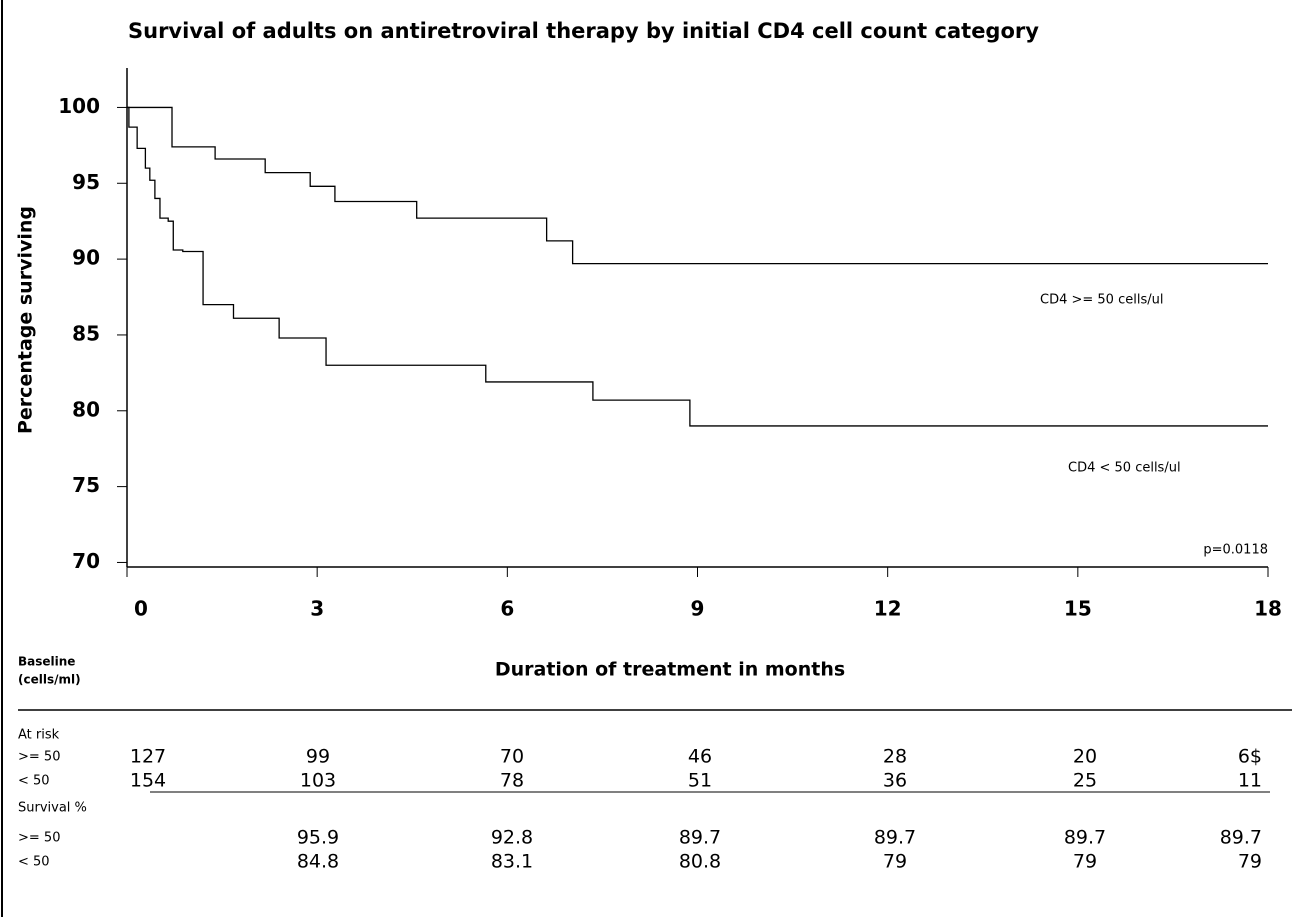 The image size is (1292, 917). I want to click on series-label: CD4 < 50 cells/ul, so click(1124, 468).